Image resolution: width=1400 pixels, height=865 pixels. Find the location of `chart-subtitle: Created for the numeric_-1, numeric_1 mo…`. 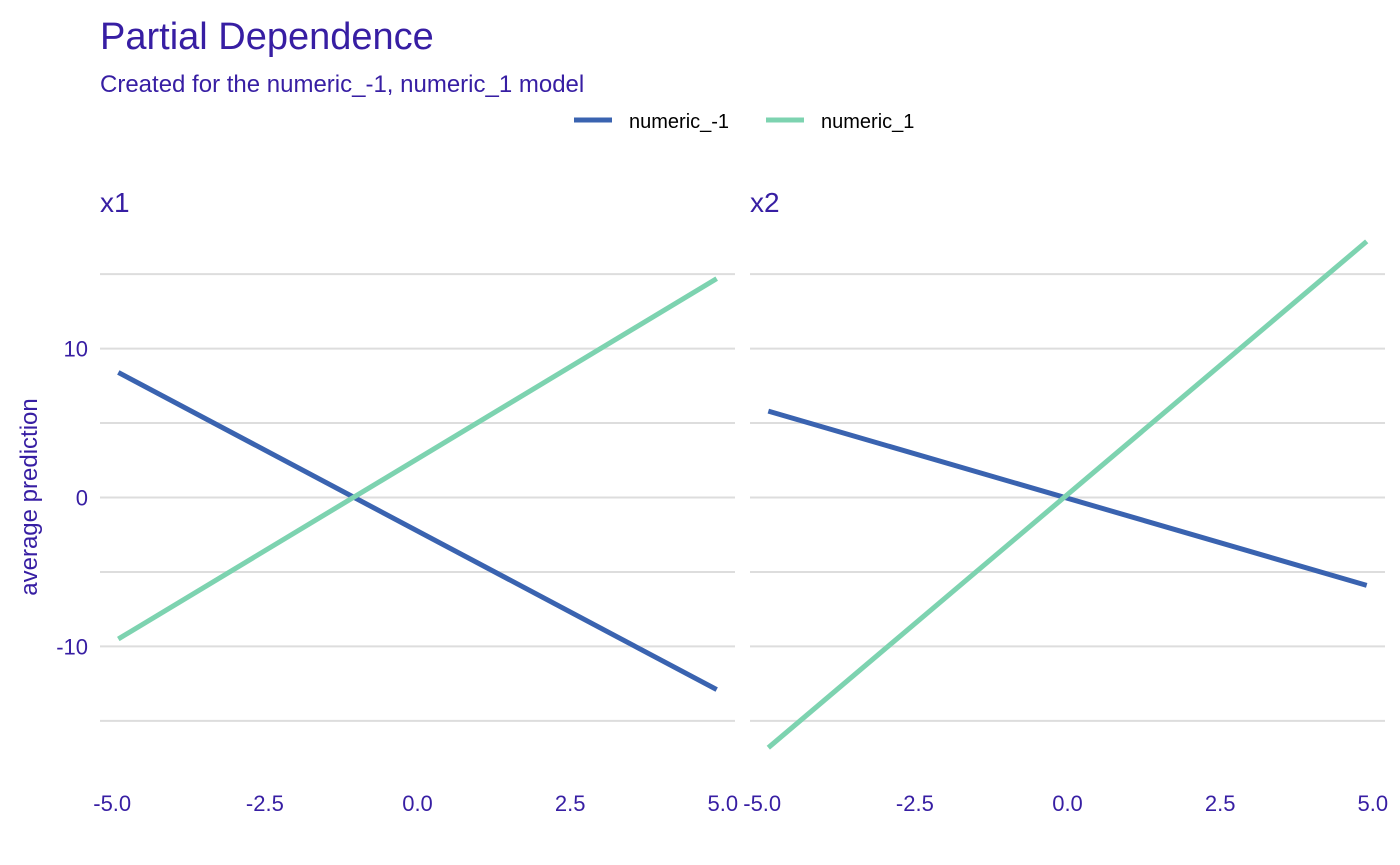

chart-subtitle: Created for the numeric_-1, numeric_1 mo… is located at coordinates (342, 84).